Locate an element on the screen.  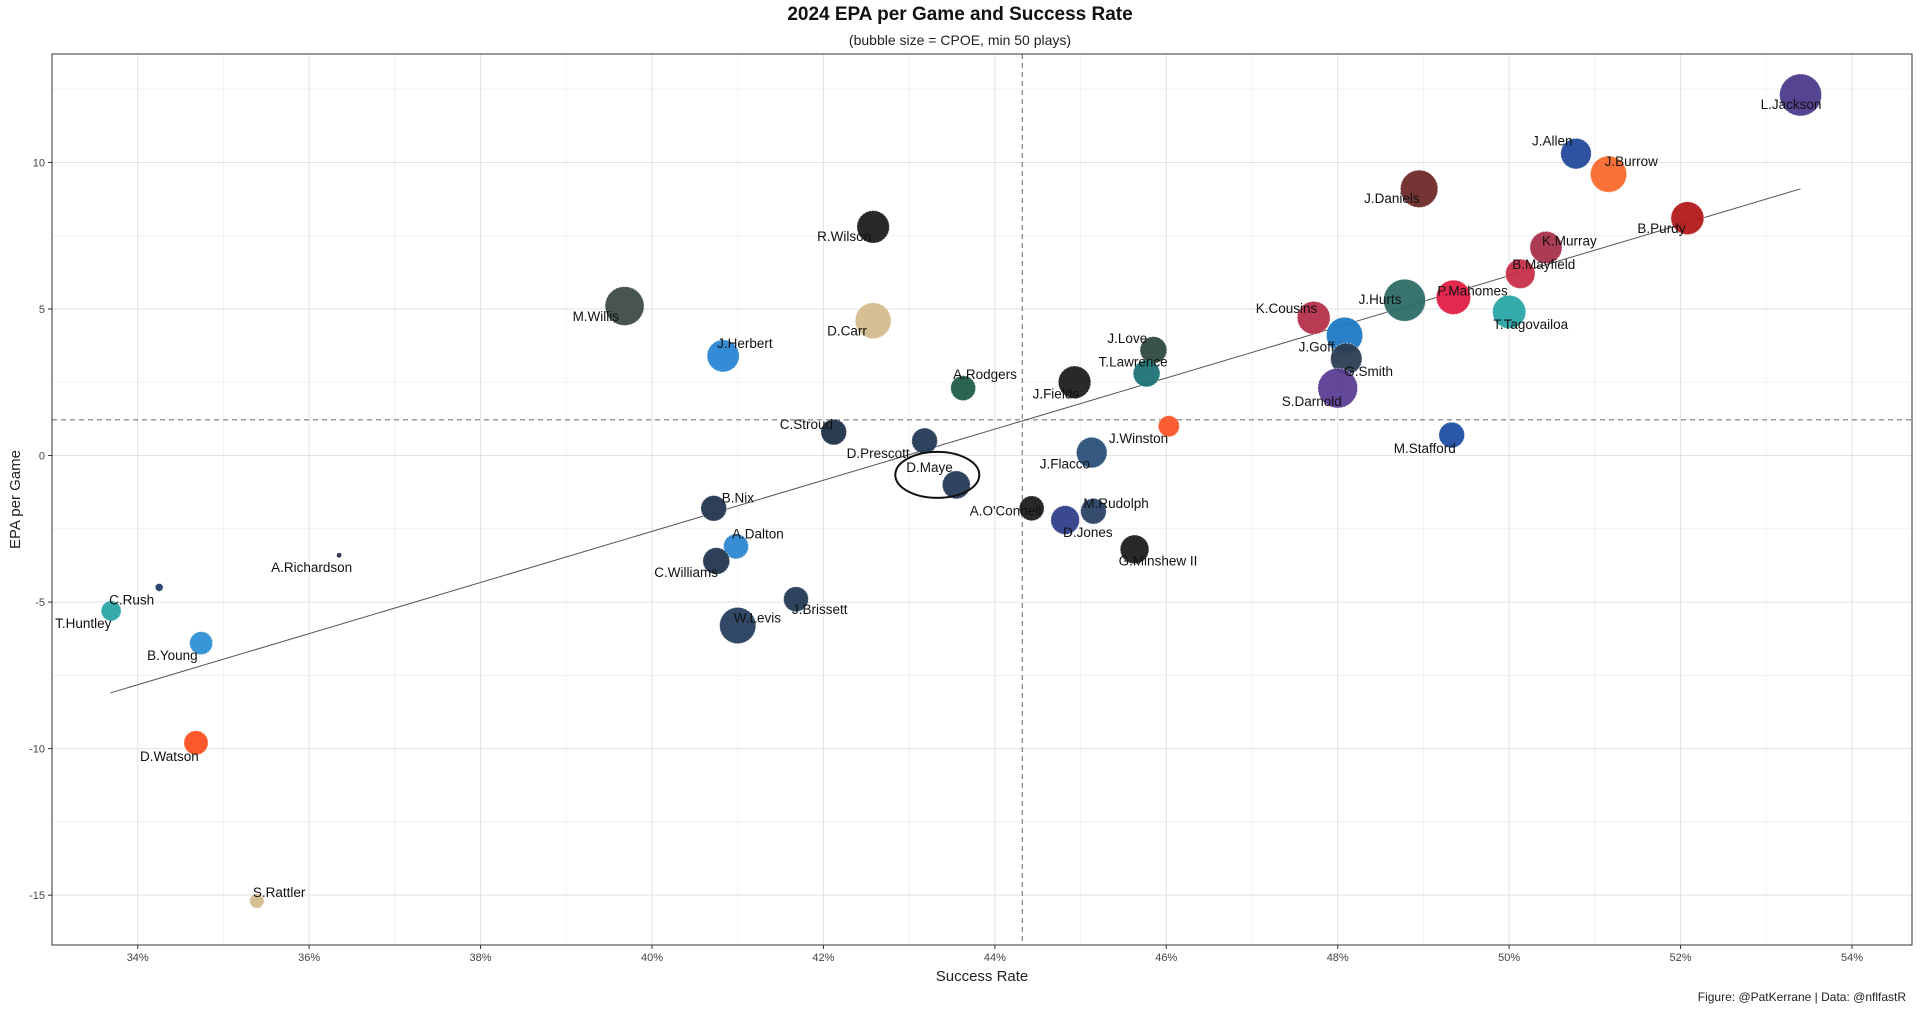
label-d-jones: D.Jones is located at coordinates (1088, 532).